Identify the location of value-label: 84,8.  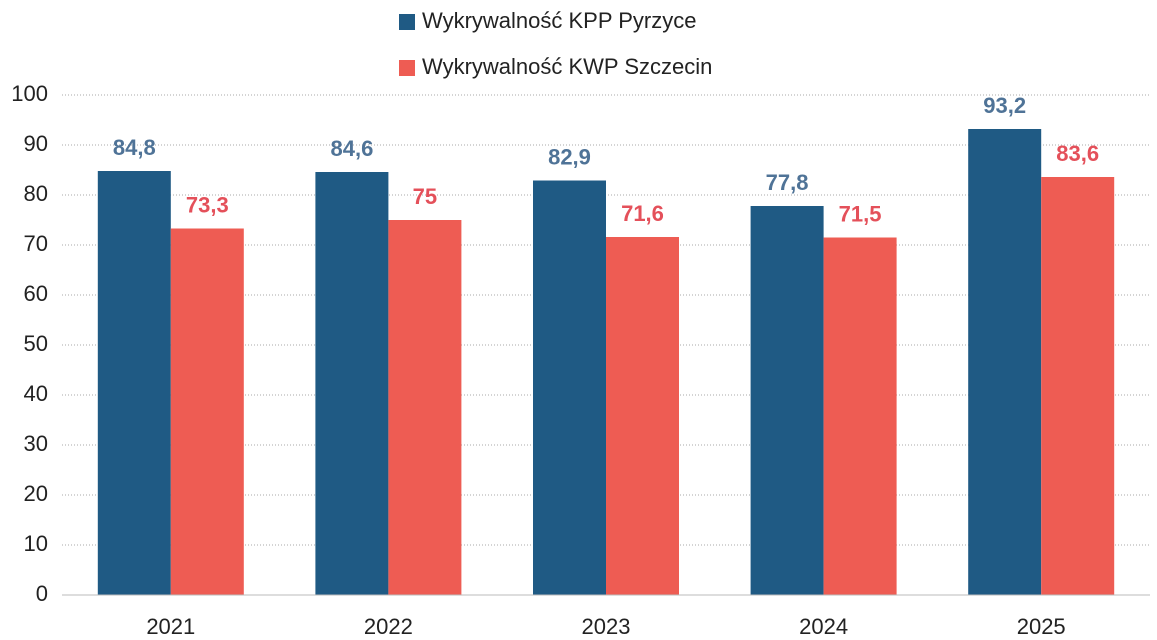
(134, 147).